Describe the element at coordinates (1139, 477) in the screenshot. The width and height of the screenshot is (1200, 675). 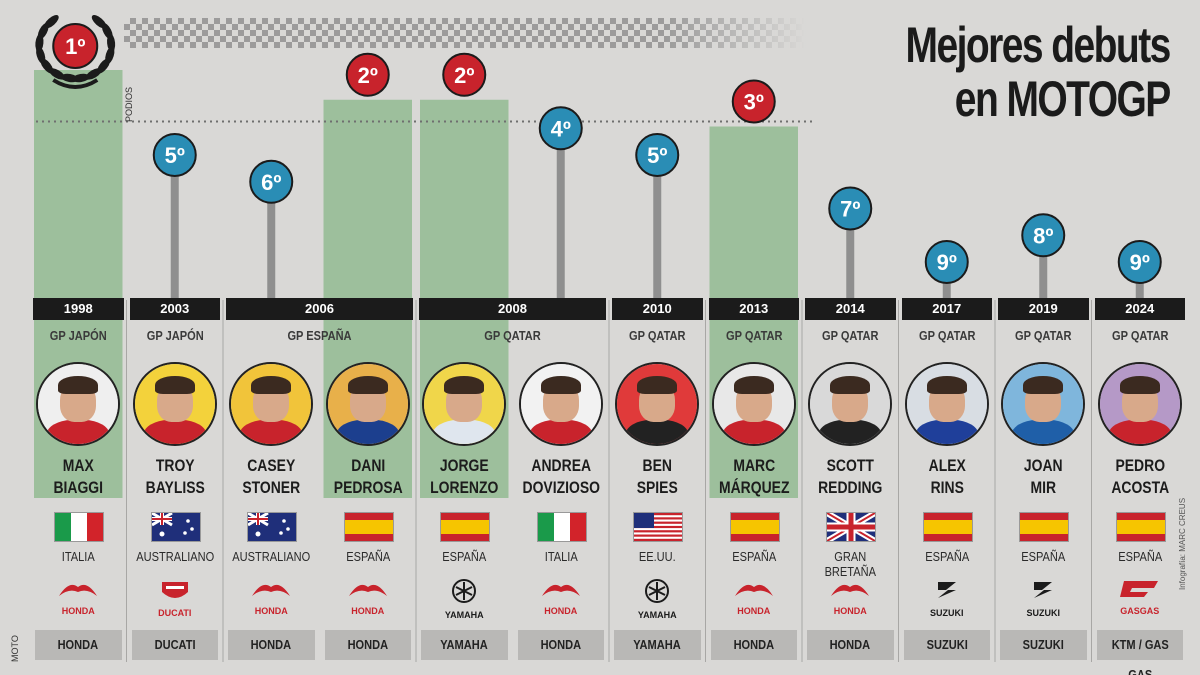
I see `rider-name: PEDRO ACOSTA` at that location.